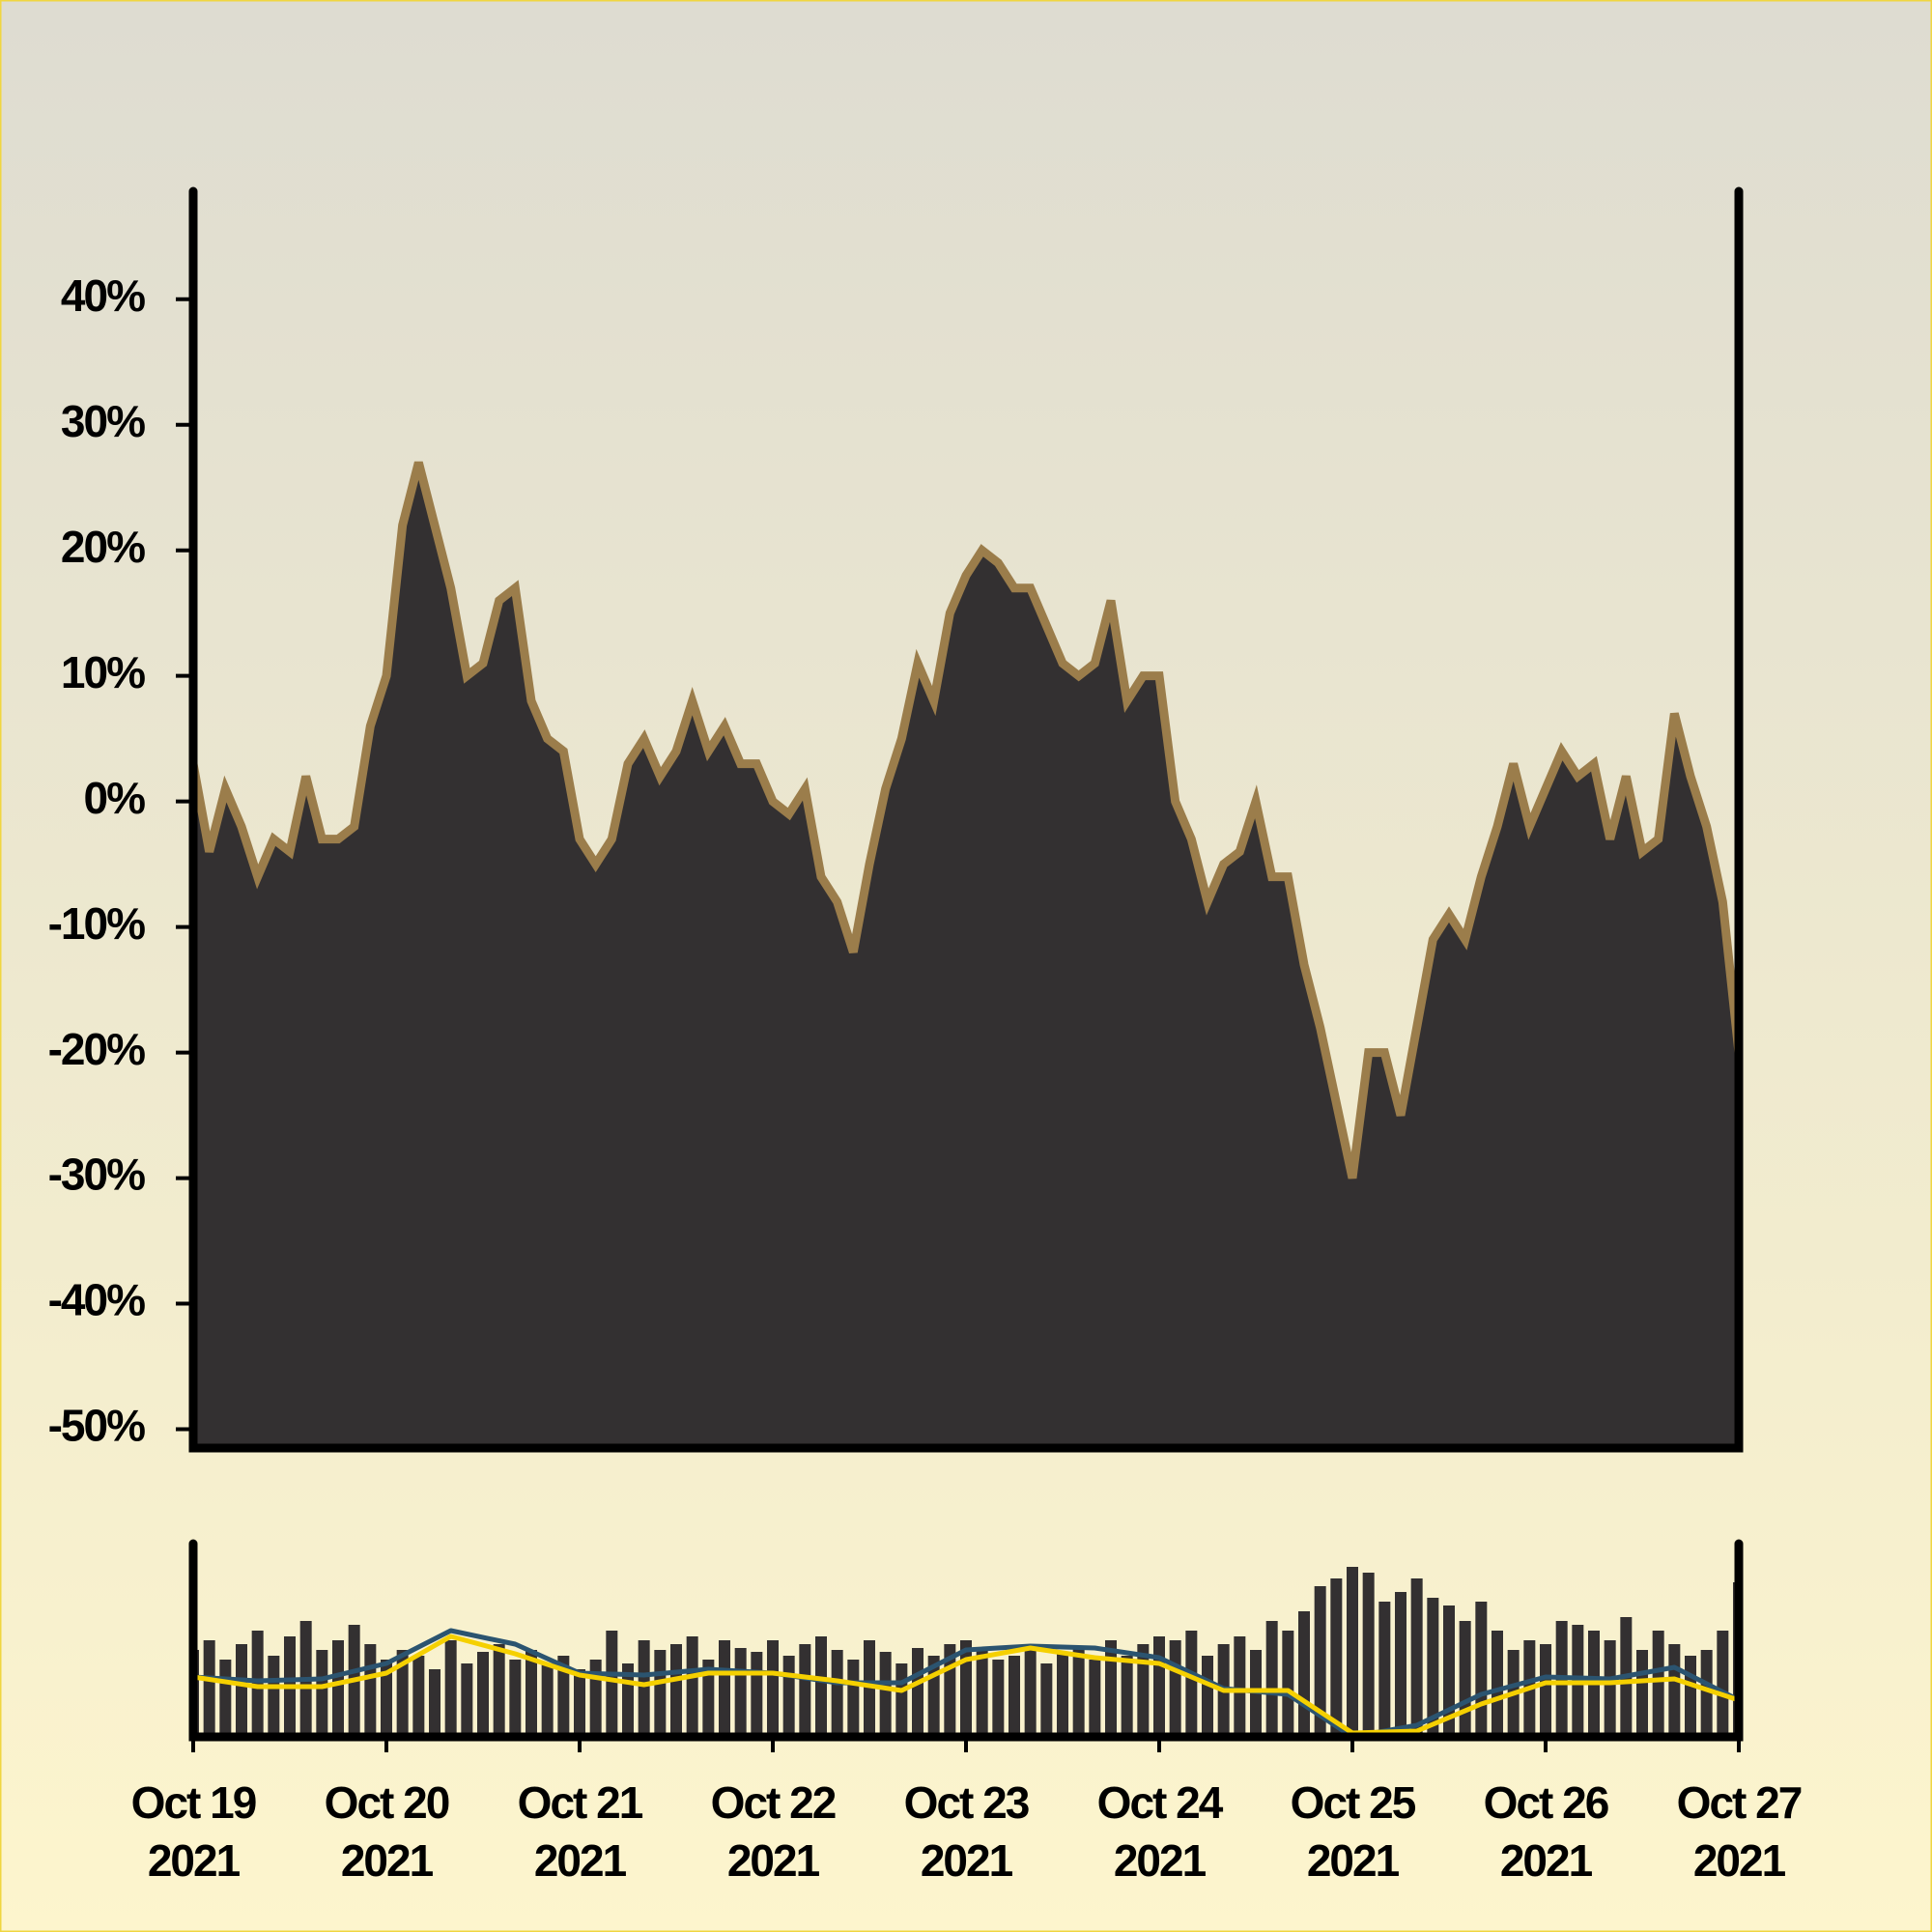  What do you see at coordinates (966, 1831) in the screenshot?
I see `x-tick-label: Oct 23 2021` at bounding box center [966, 1831].